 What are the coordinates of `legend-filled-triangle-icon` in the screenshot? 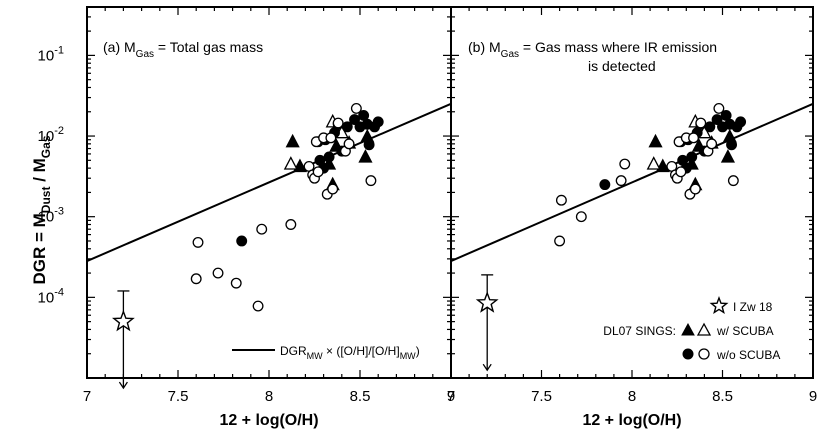 It's located at (688, 329).